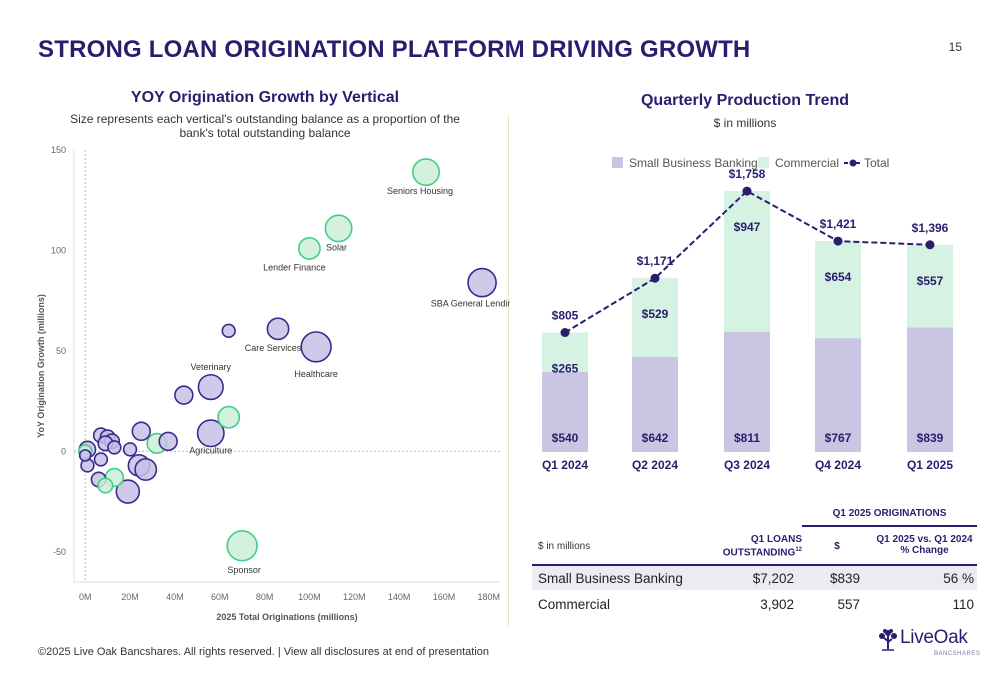 Image resolution: width=1000 pixels, height=685 pixels. I want to click on total-label: $1,171, so click(655, 261).